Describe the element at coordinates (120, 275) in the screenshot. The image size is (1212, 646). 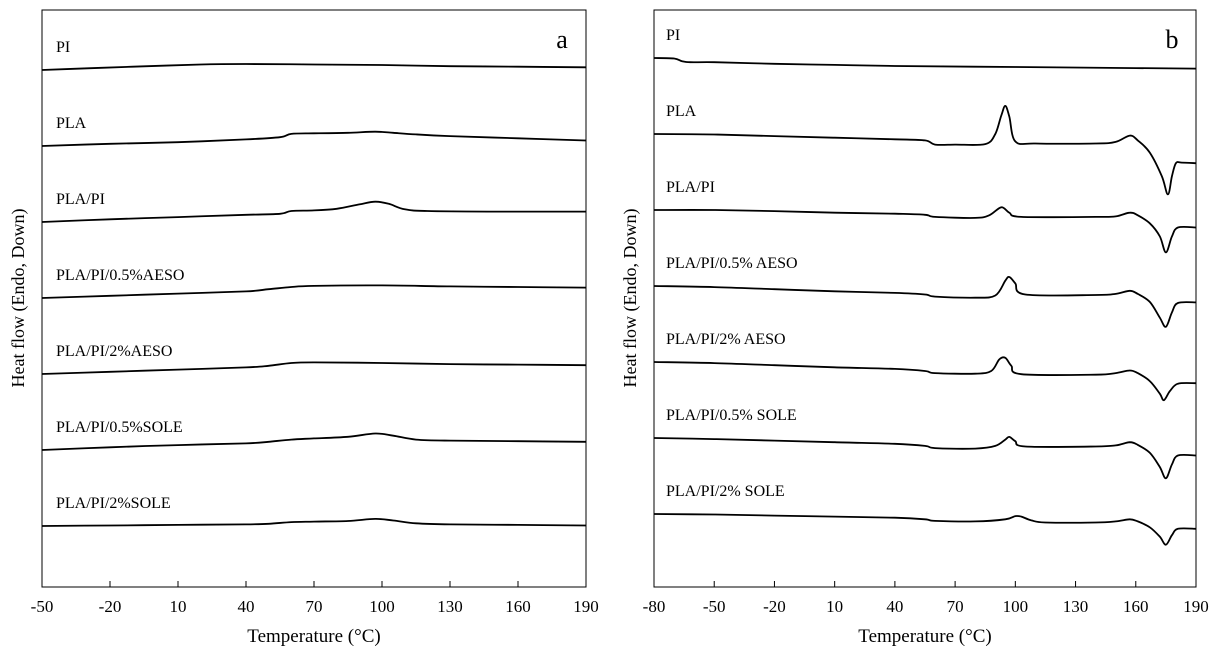
I see `series-label: PLA/PI/0.5%AESO` at that location.